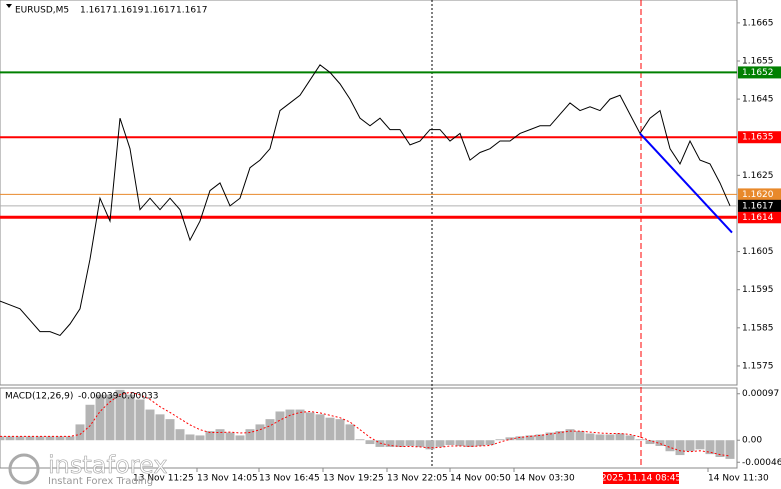 The height and width of the screenshot is (489, 781). What do you see at coordinates (138, 397) in the screenshot?
I see `signal-value: -0.00033` at bounding box center [138, 397].